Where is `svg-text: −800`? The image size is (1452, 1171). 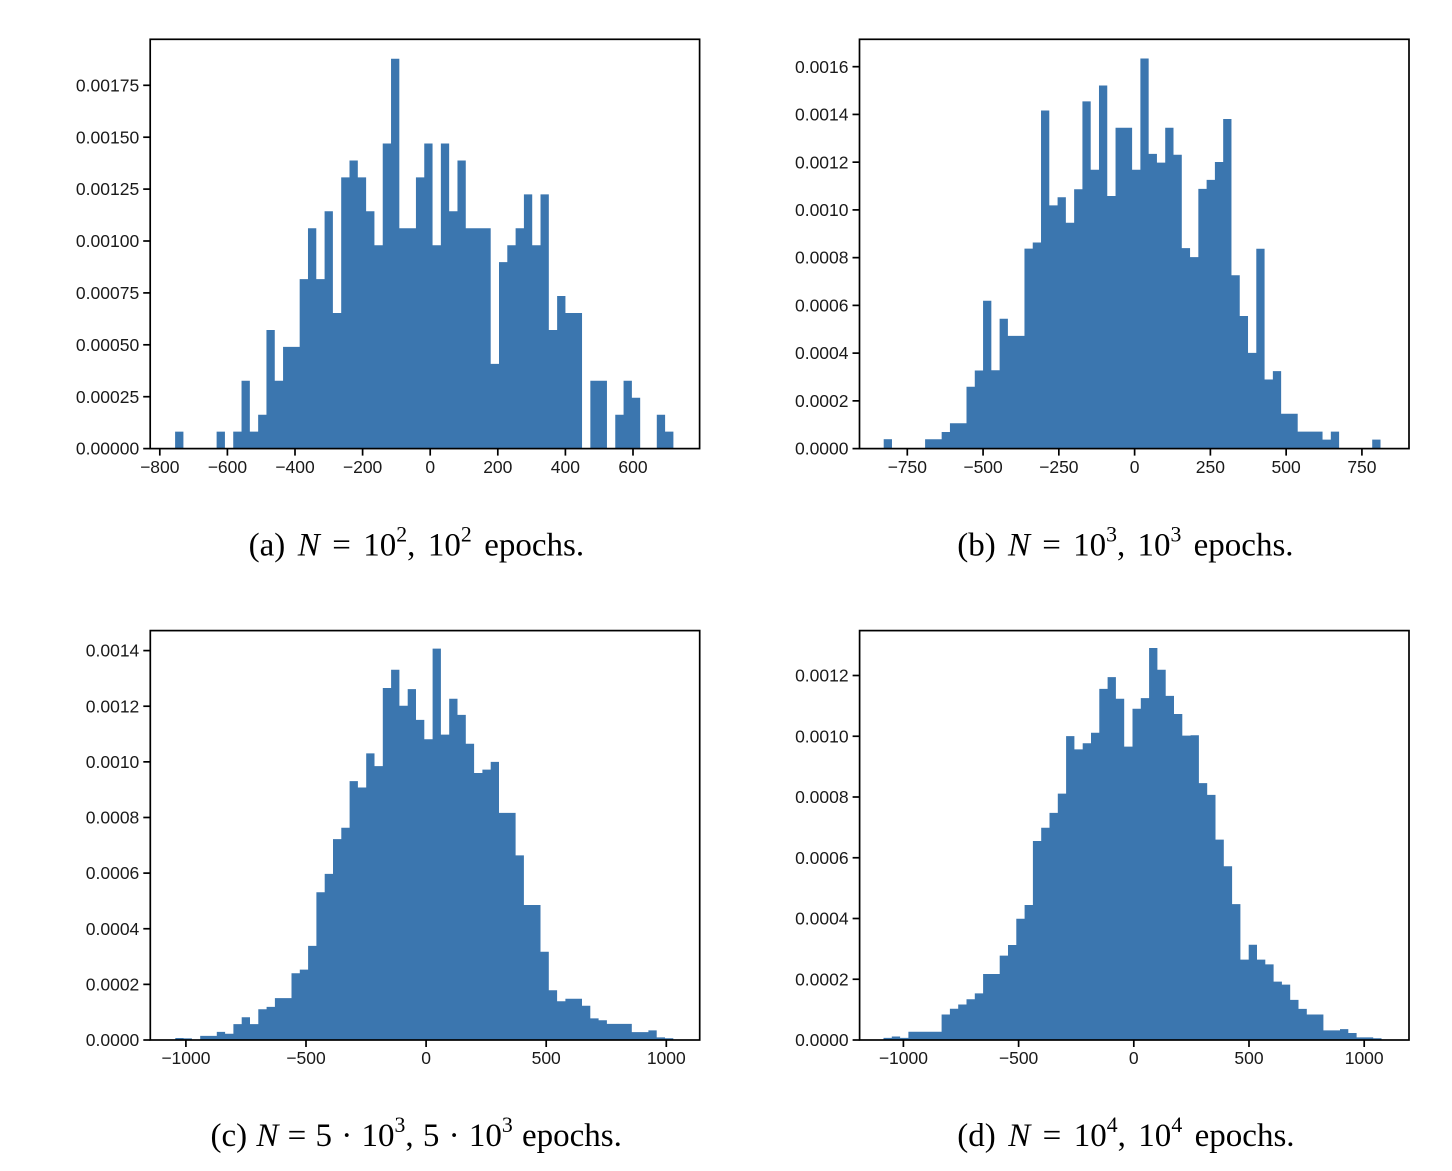
svg-text: −800 is located at coordinates (160, 467).